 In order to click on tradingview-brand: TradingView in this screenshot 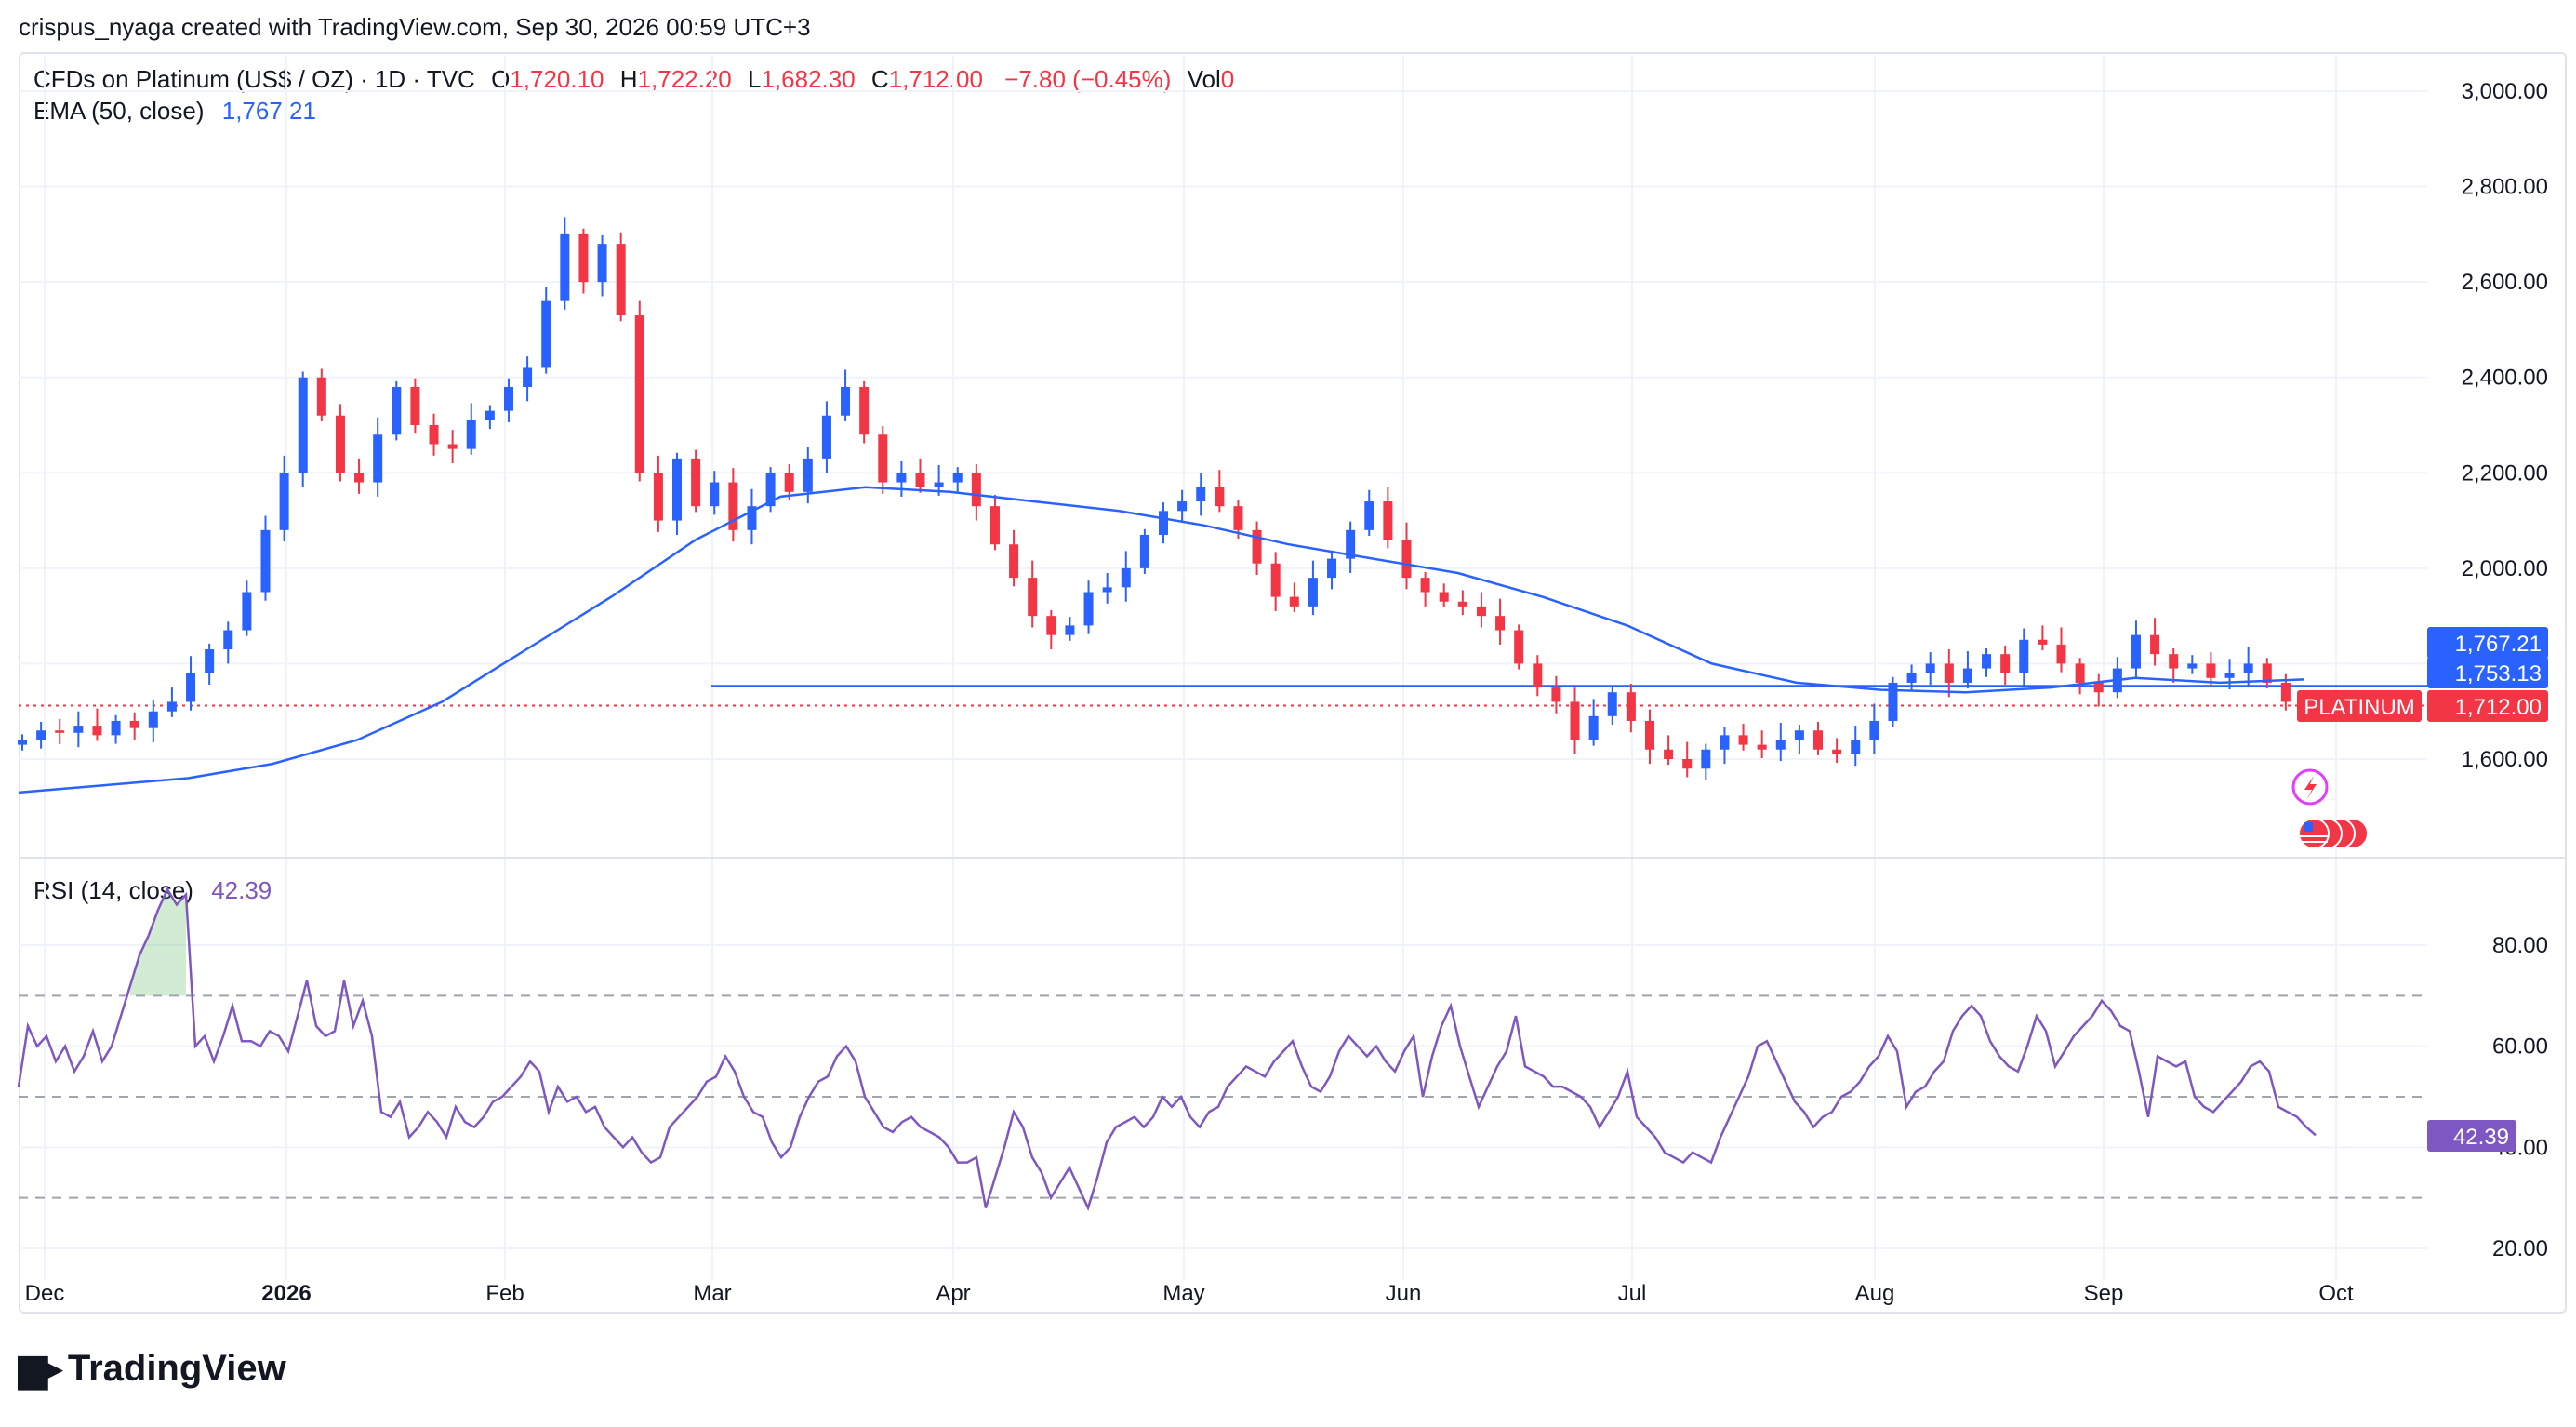, I will do `click(176, 1368)`.